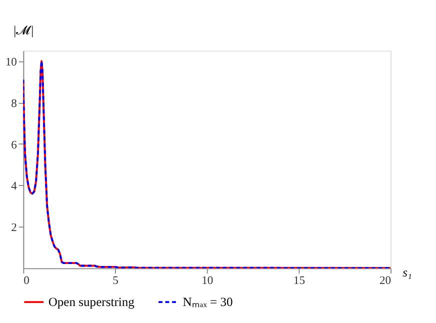 Image resolution: width=436 pixels, height=323 pixels. I want to click on legend-label: Open superstring, so click(92, 301).